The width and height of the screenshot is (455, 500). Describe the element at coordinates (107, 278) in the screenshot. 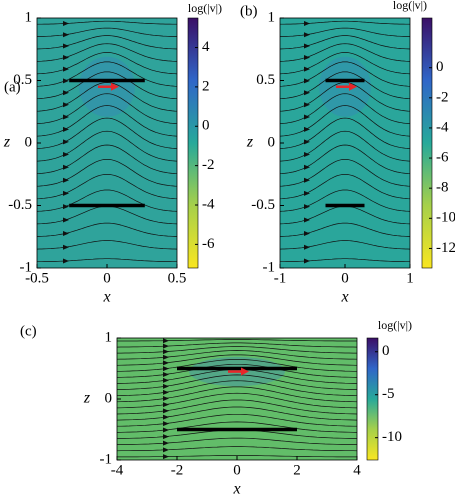

I see `x-tick-label: 0` at that location.